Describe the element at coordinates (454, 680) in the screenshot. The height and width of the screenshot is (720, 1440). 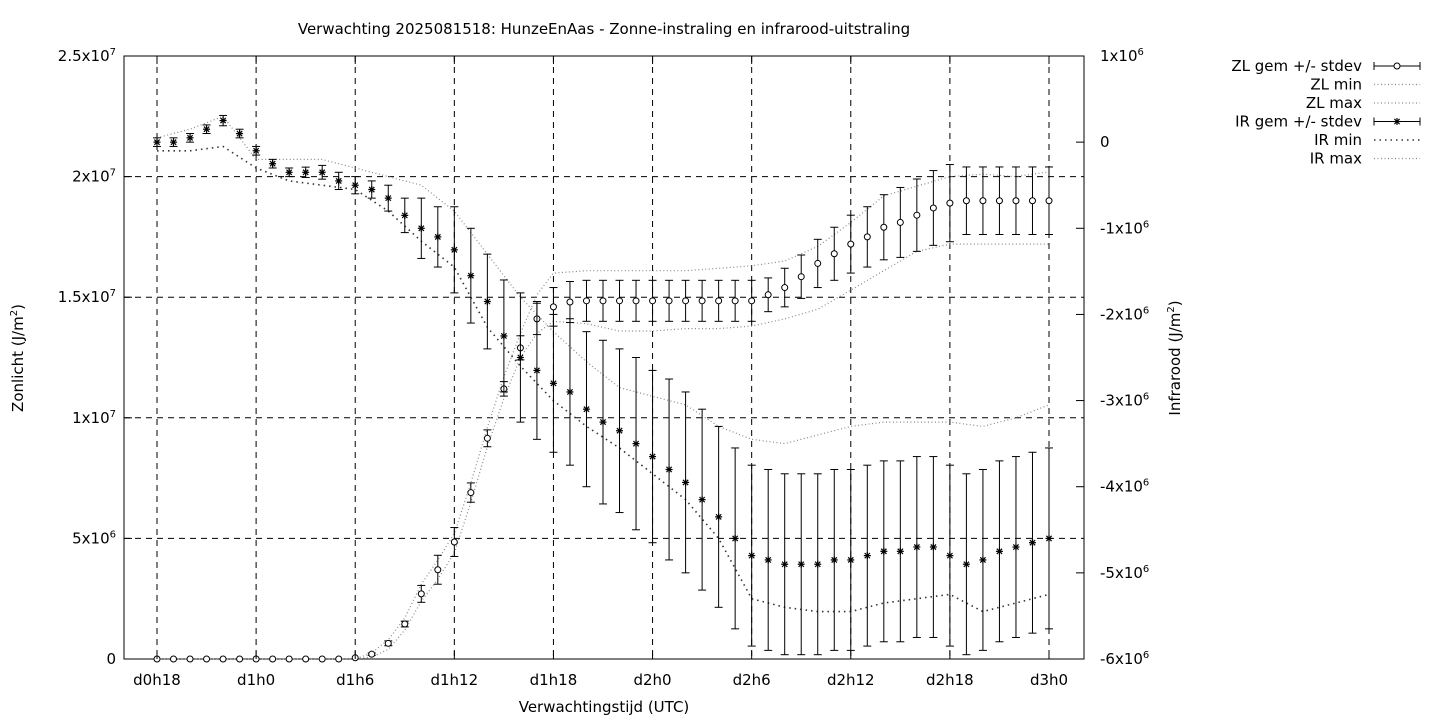
I see `x-tick-label: d1h12` at that location.